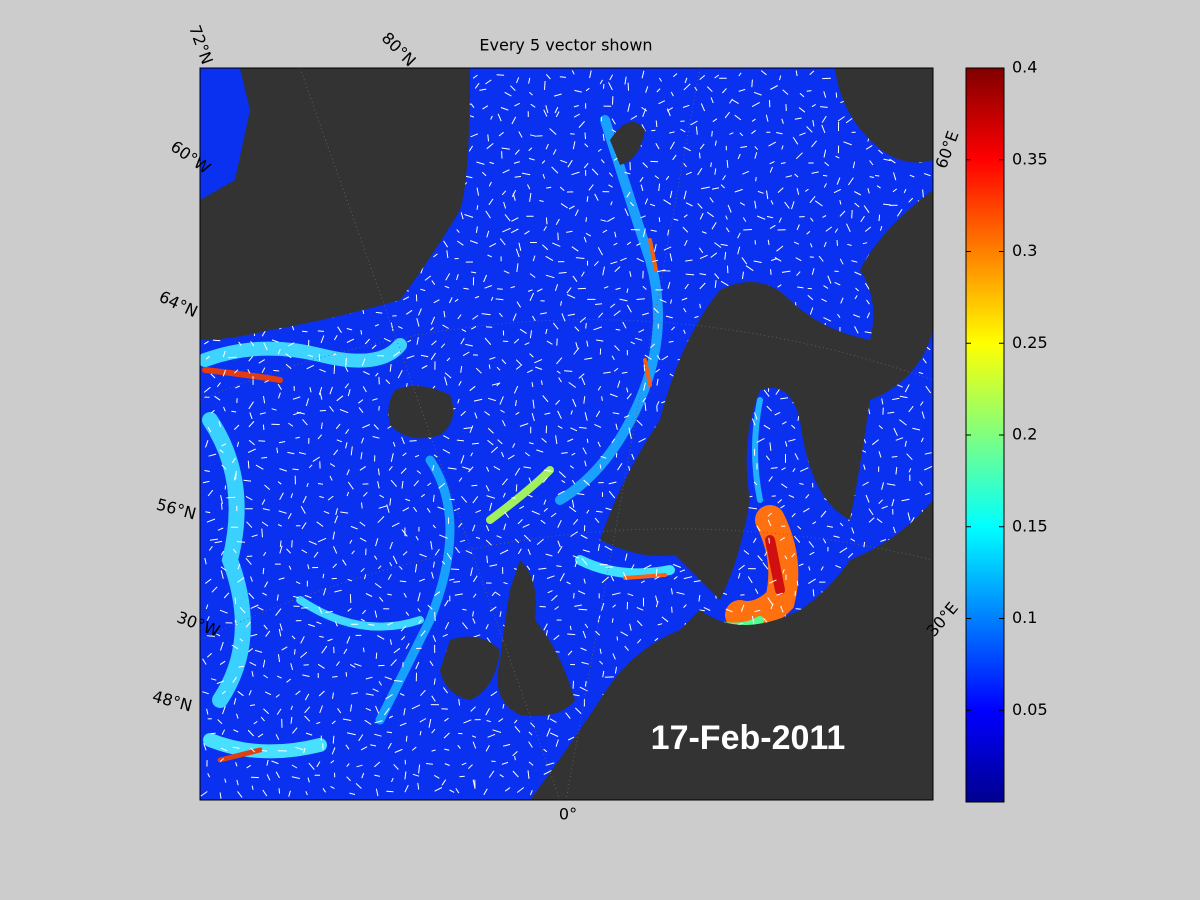 This screenshot has height=900, width=1200. Describe the element at coordinates (568, 814) in the screenshot. I see `graticule-label: 0°` at that location.